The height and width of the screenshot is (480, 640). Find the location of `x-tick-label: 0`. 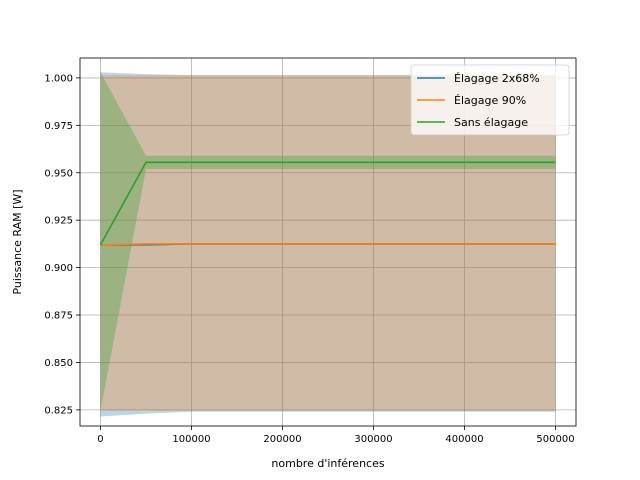

x-tick-label: 0 is located at coordinates (100, 439).